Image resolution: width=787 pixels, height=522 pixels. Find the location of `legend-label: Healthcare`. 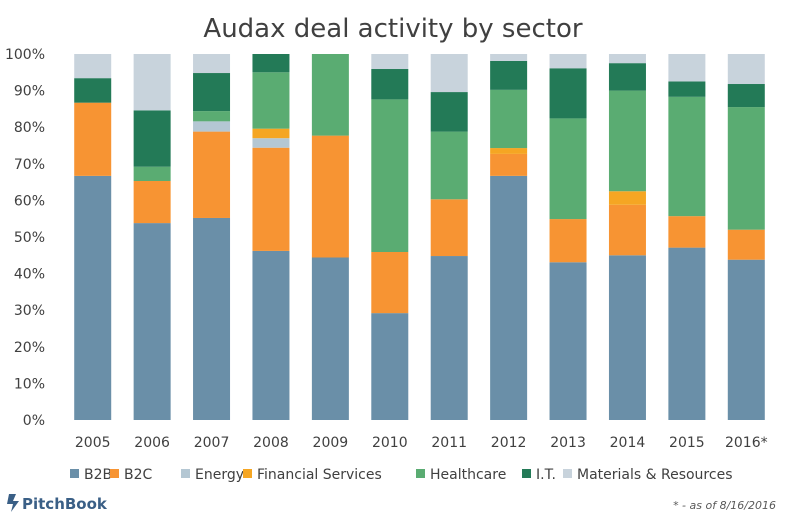

legend-label: Healthcare is located at coordinates (468, 475).